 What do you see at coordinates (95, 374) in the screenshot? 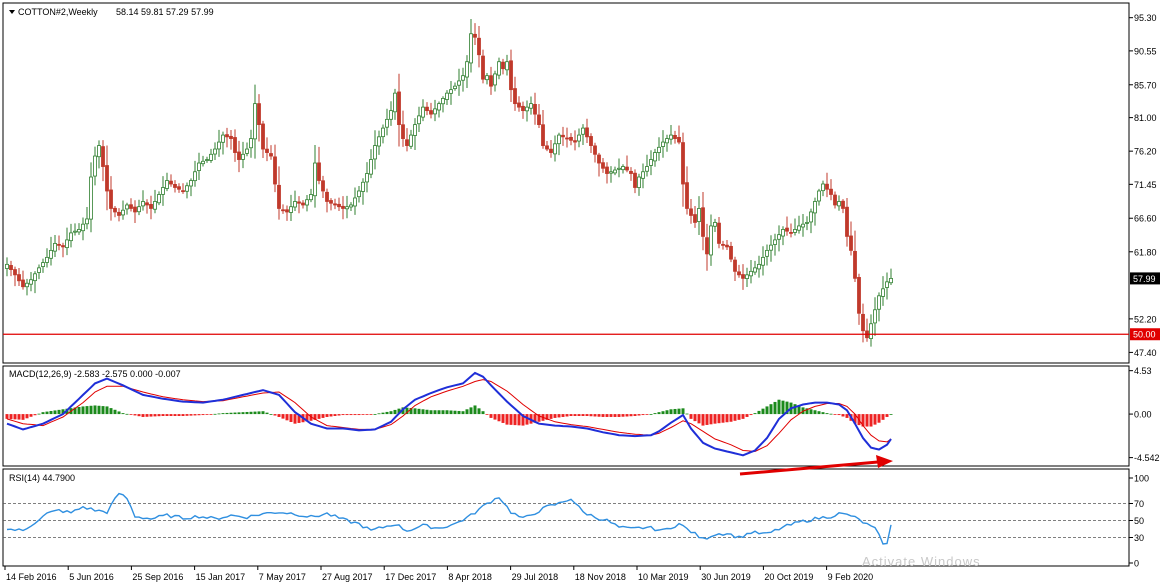
I see `macd-label: MACD(12,26,9) -2.583 -2.575 0.000 -0.007` at bounding box center [95, 374].